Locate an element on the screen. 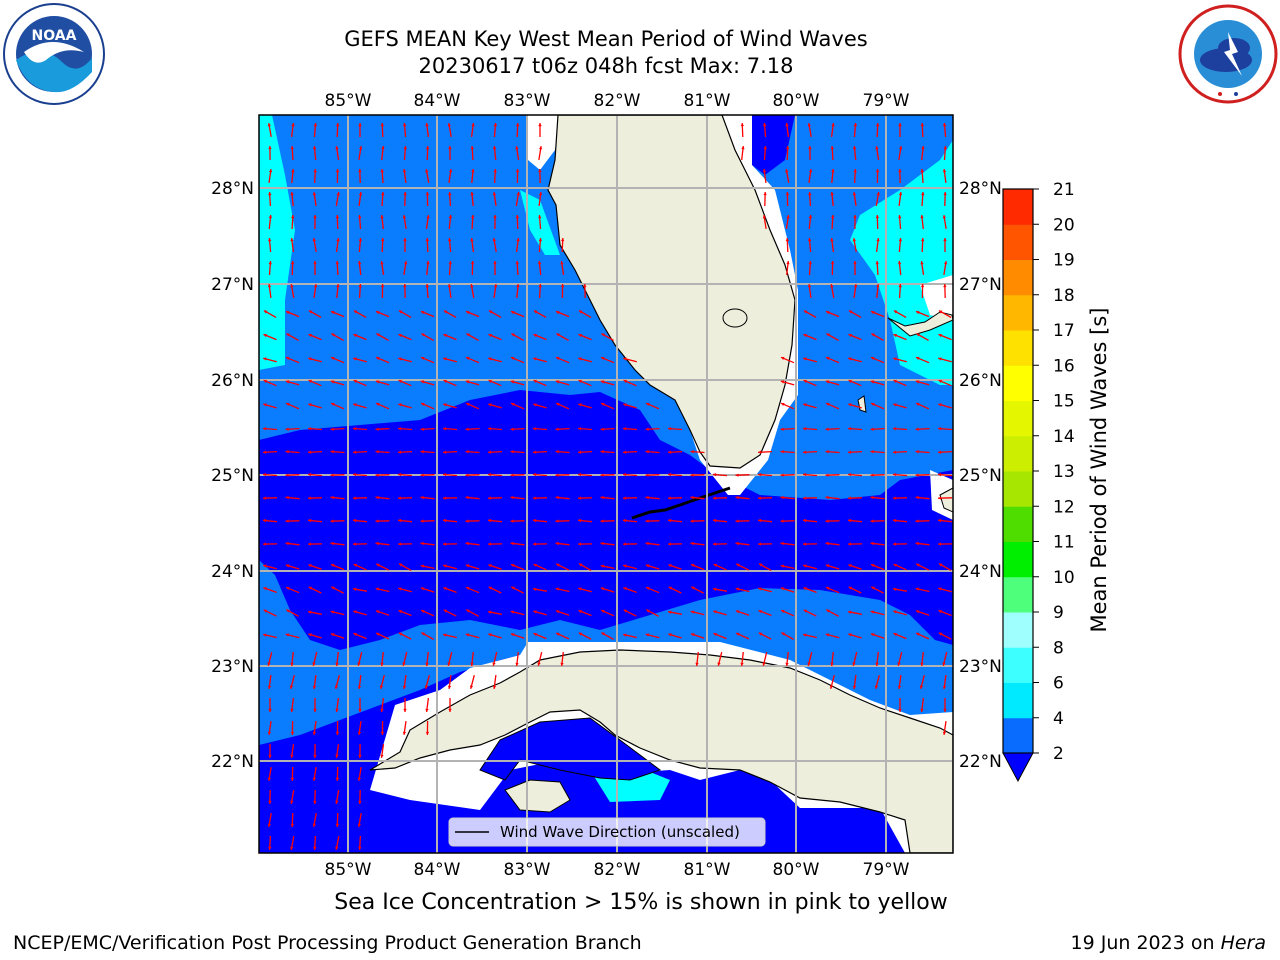  colorbar-tick-label: 15 is located at coordinates (1064, 402).